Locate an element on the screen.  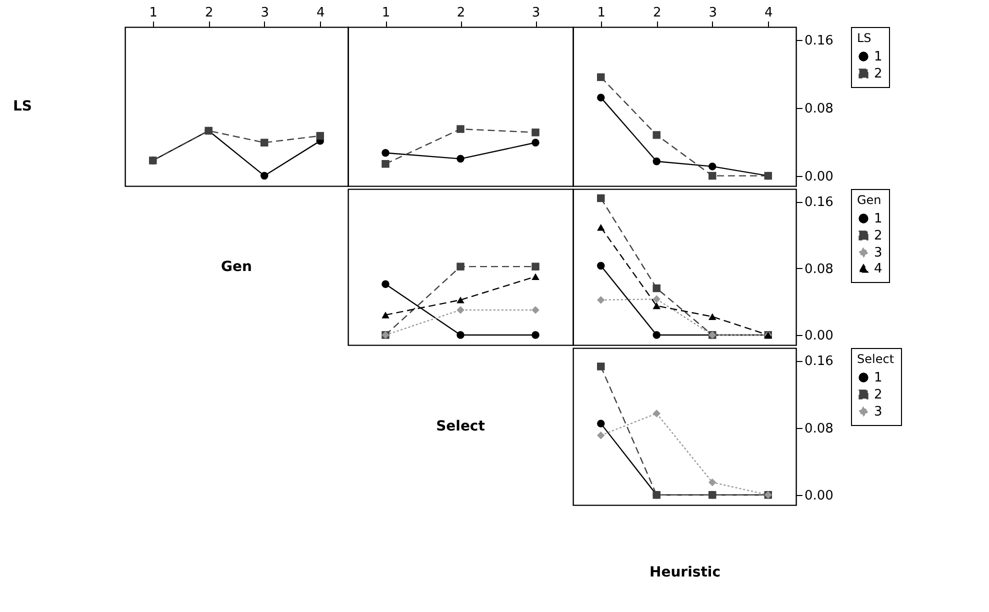
legend-label: 4 is located at coordinates (878, 269).